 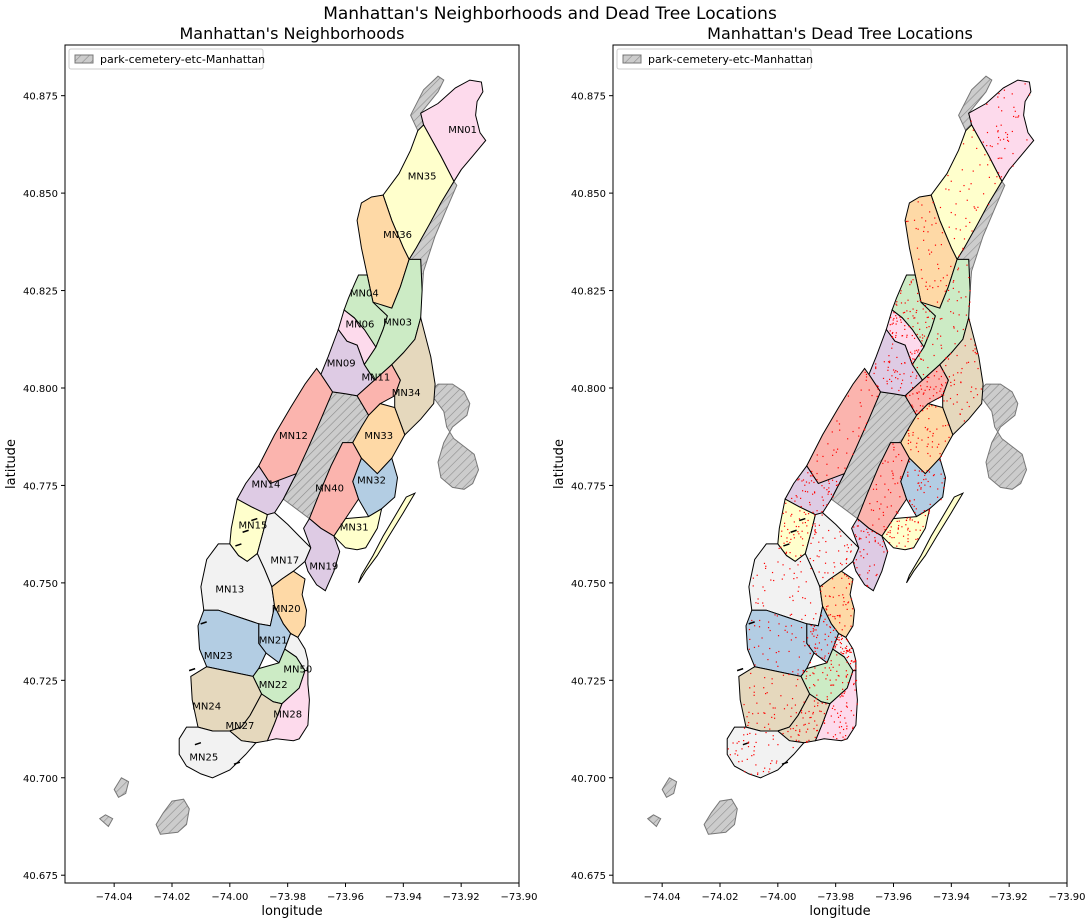 I want to click on pier-mark, so click(x=751, y=623).